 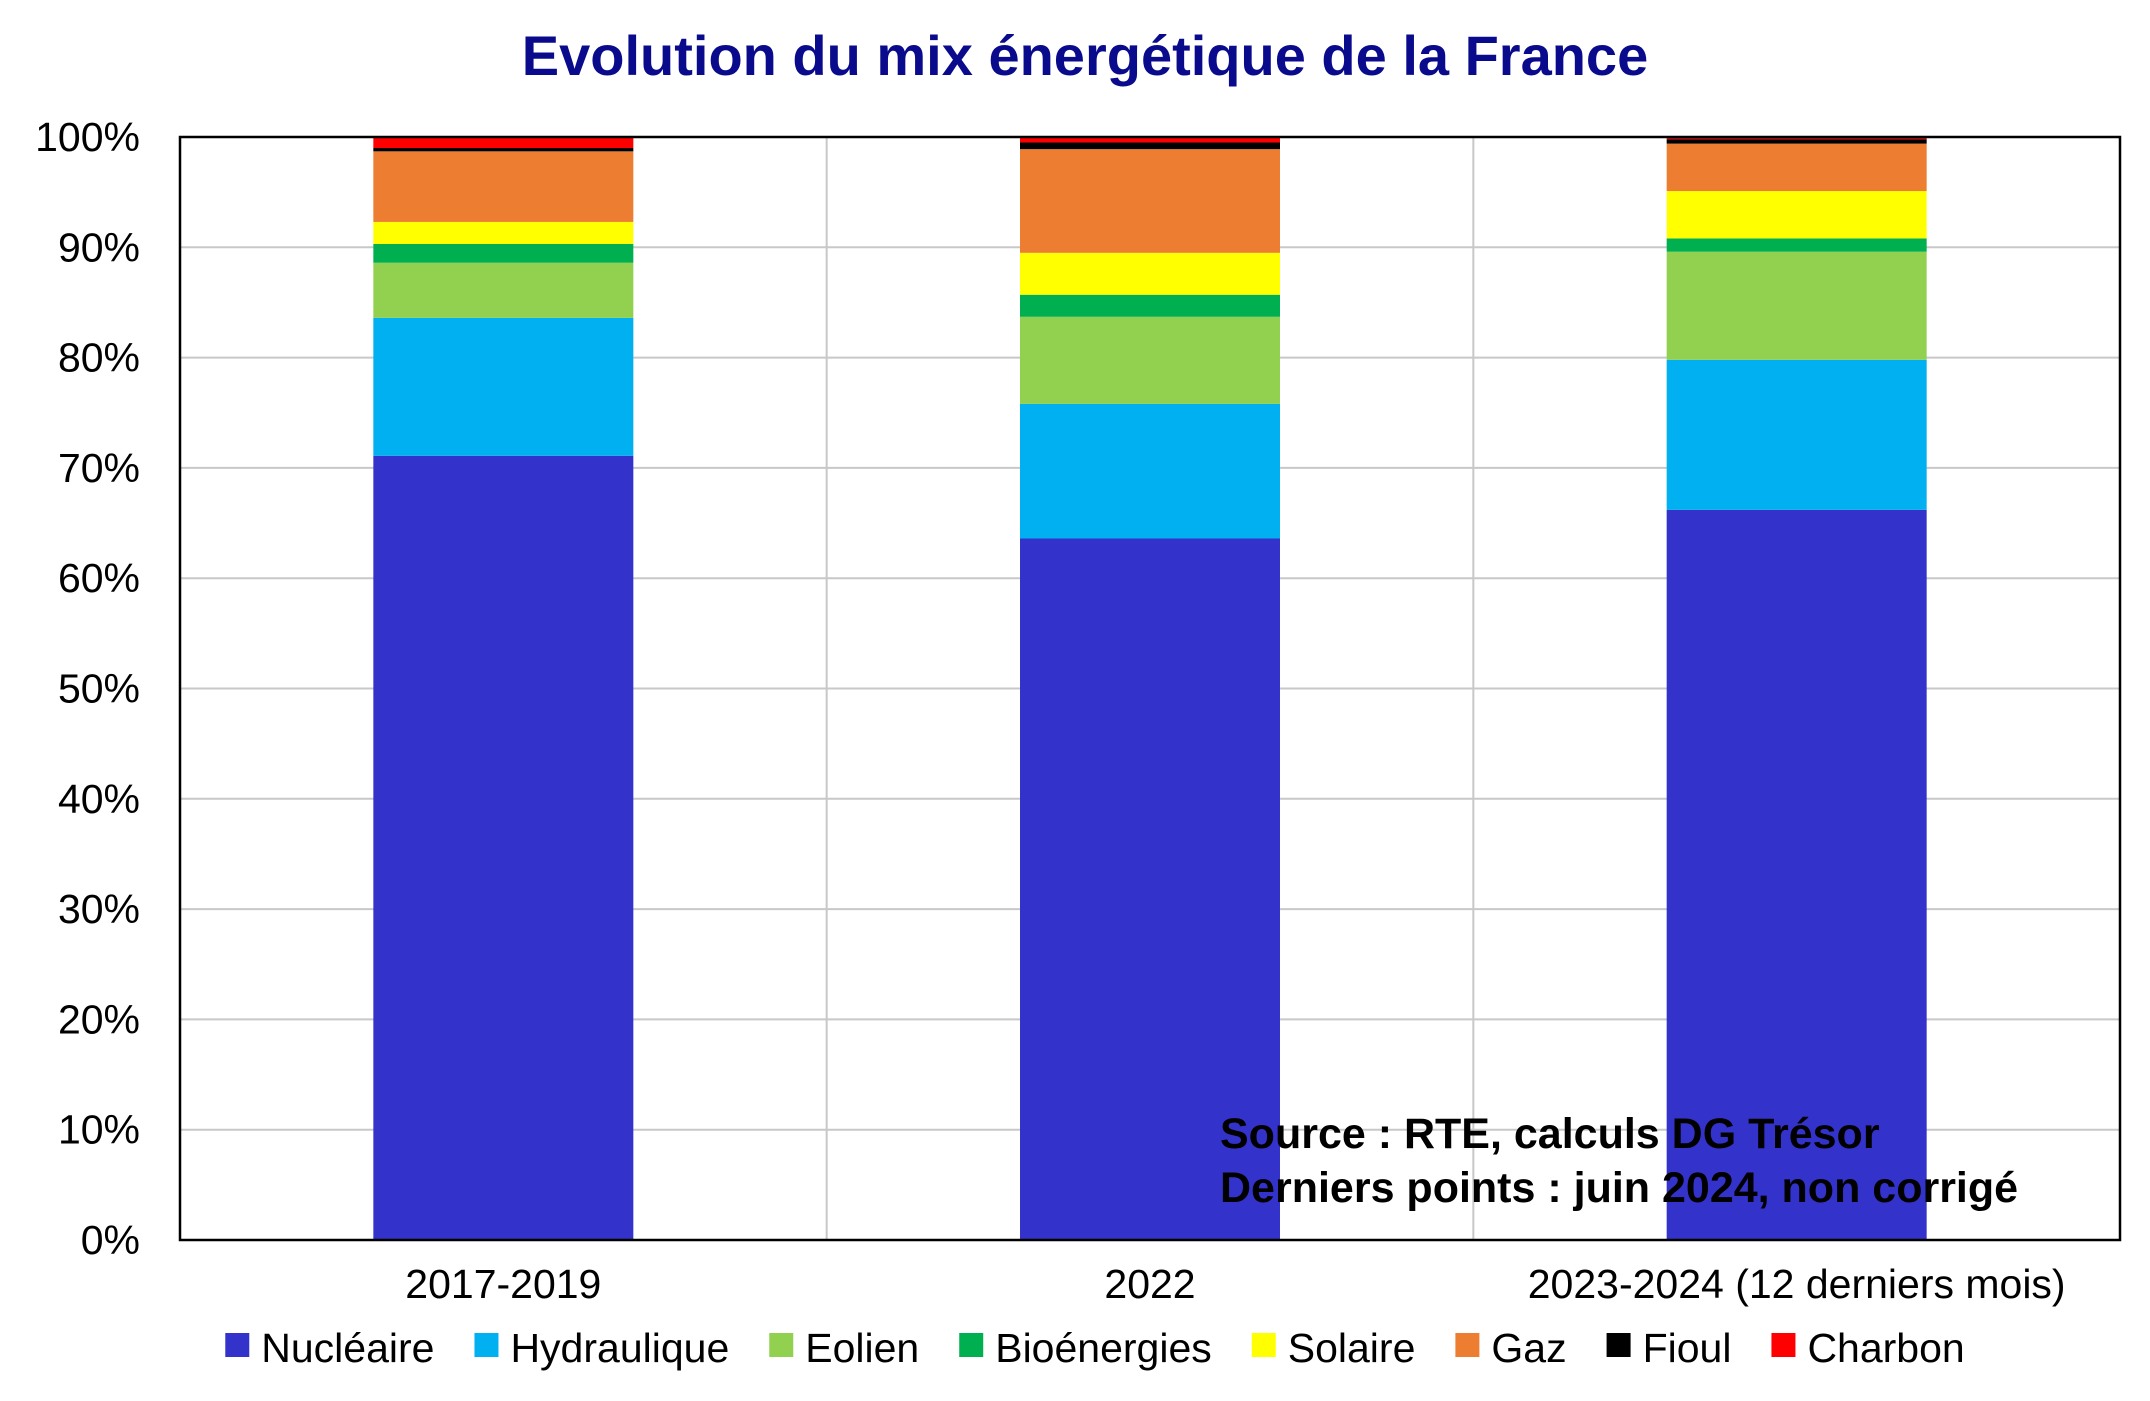 I want to click on y-tick-label: 80%, so click(x=99, y=358).